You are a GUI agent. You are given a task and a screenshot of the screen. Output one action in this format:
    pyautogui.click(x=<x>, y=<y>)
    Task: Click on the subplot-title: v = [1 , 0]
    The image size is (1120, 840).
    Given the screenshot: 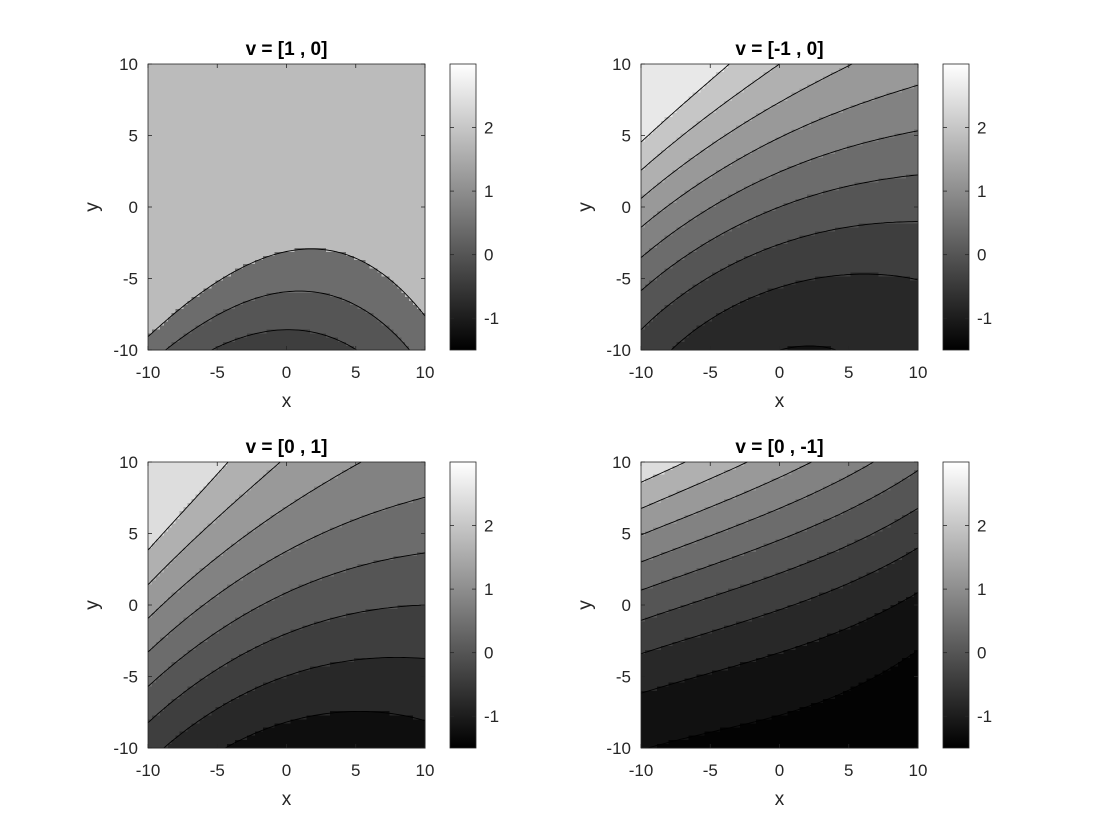 What is the action you would take?
    pyautogui.click(x=287, y=49)
    